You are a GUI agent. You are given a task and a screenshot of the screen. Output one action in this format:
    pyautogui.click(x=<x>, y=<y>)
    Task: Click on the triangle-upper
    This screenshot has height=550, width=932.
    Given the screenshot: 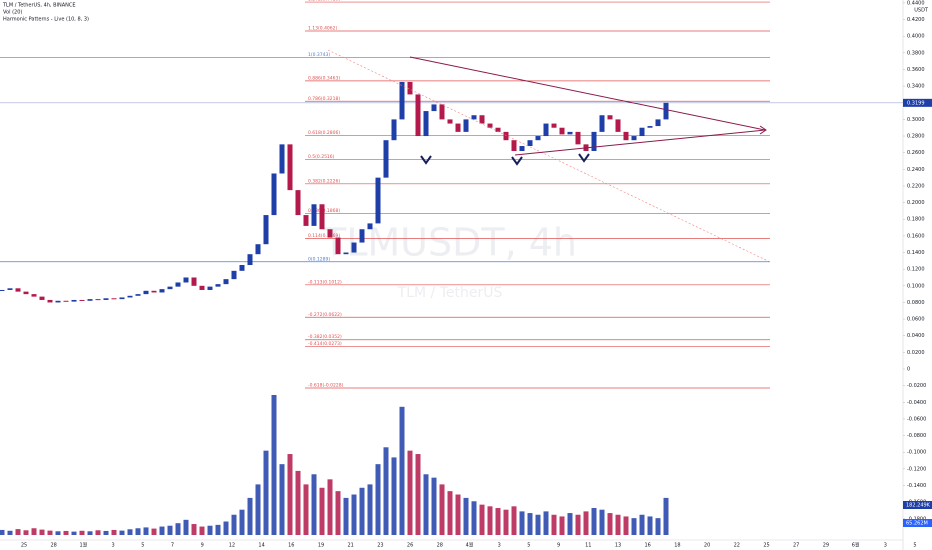 What is the action you would take?
    pyautogui.click(x=587, y=93)
    